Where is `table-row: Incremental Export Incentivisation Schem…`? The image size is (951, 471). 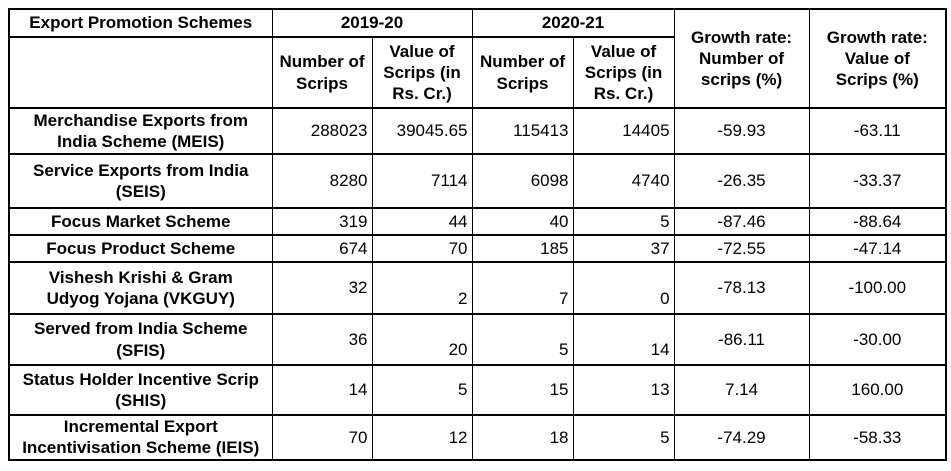
table-row: Incremental Export Incentivisation Schem… is located at coordinates (477, 437).